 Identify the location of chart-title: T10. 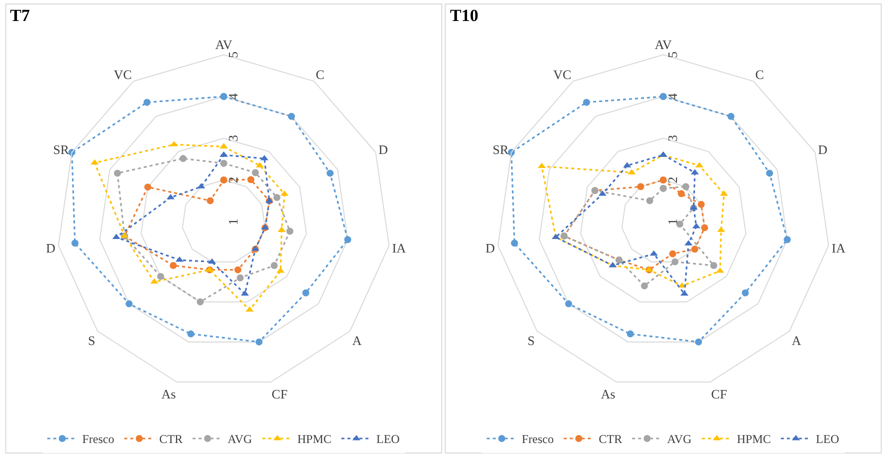
(464, 15).